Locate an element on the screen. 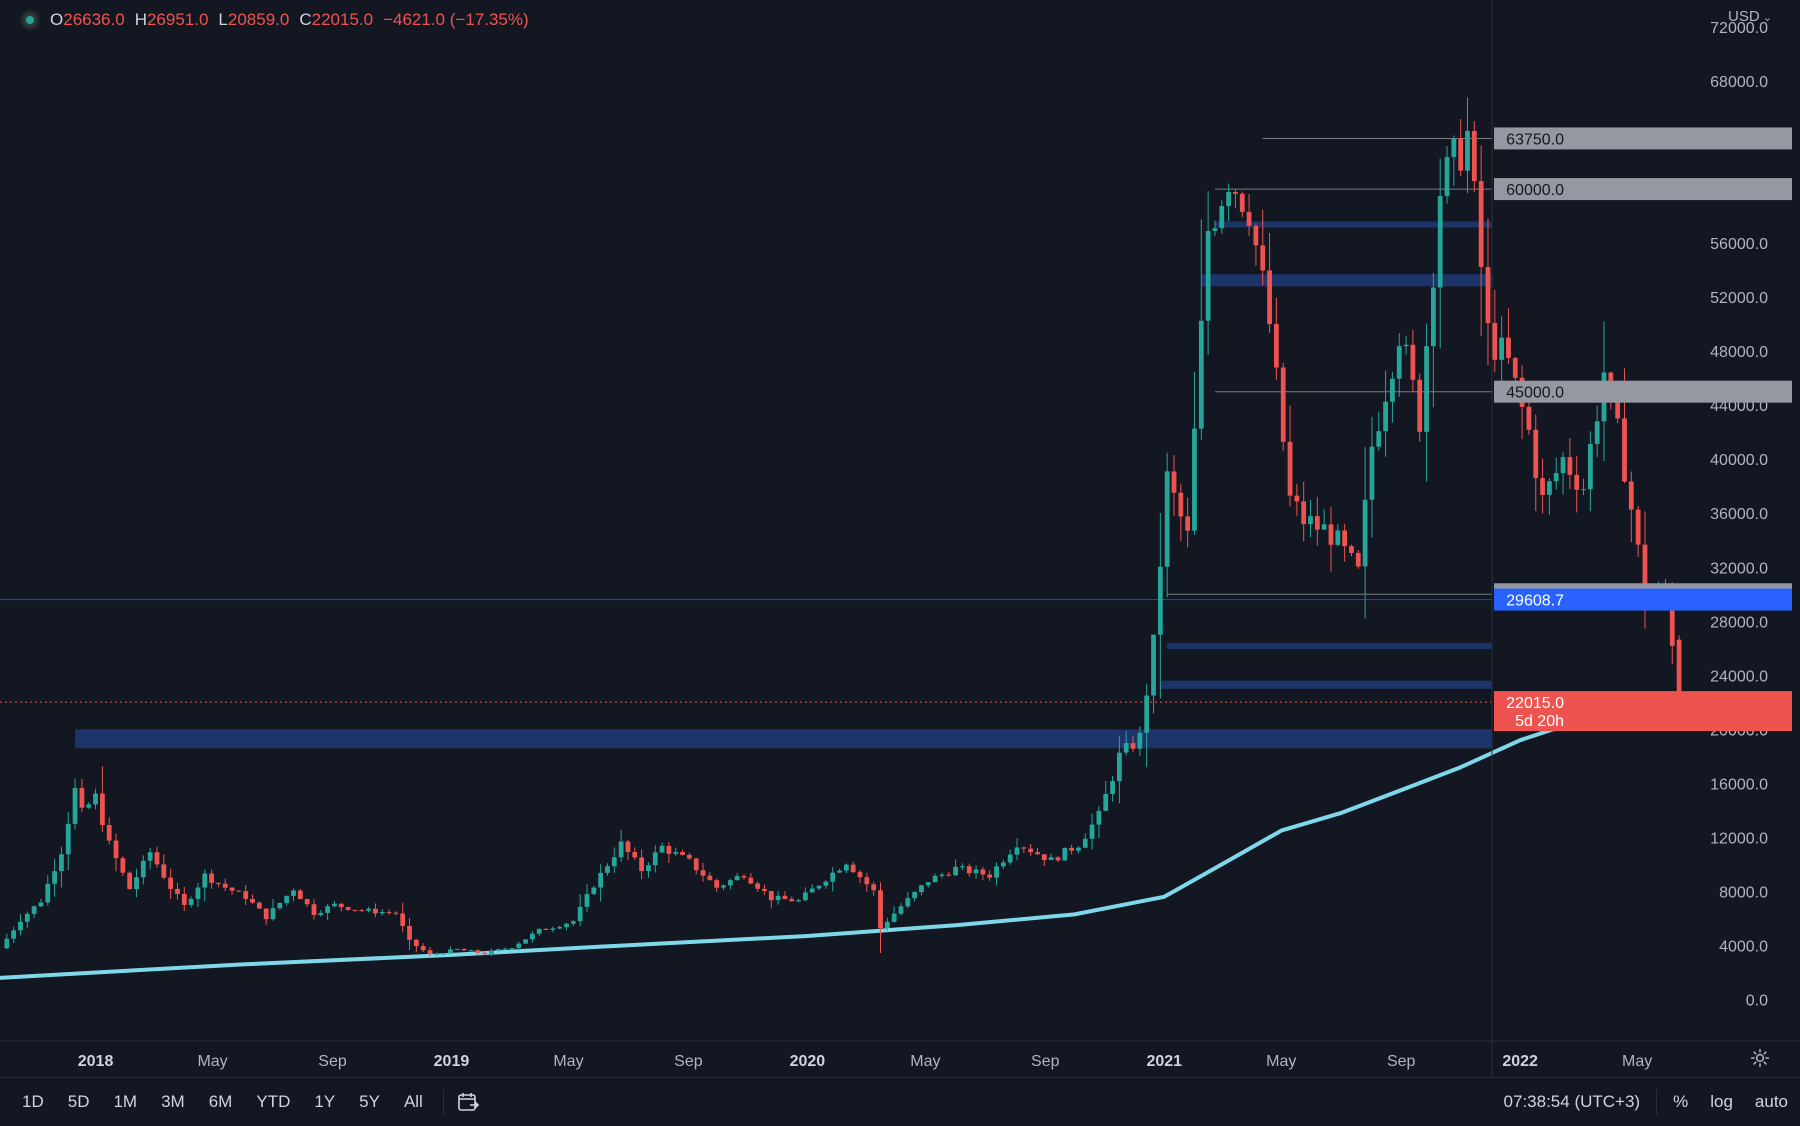 The height and width of the screenshot is (1126, 1800). range-6m-button: 6M is located at coordinates (220, 1101).